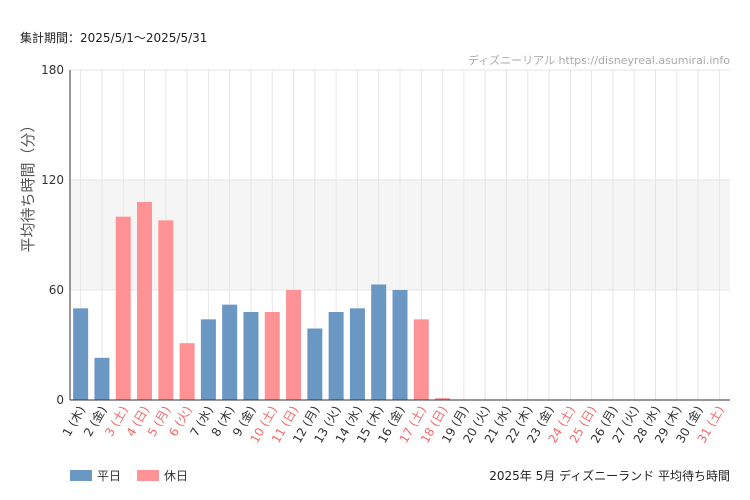  What do you see at coordinates (148, 475) in the screenshot?
I see `legend-swatch-holiday` at bounding box center [148, 475].